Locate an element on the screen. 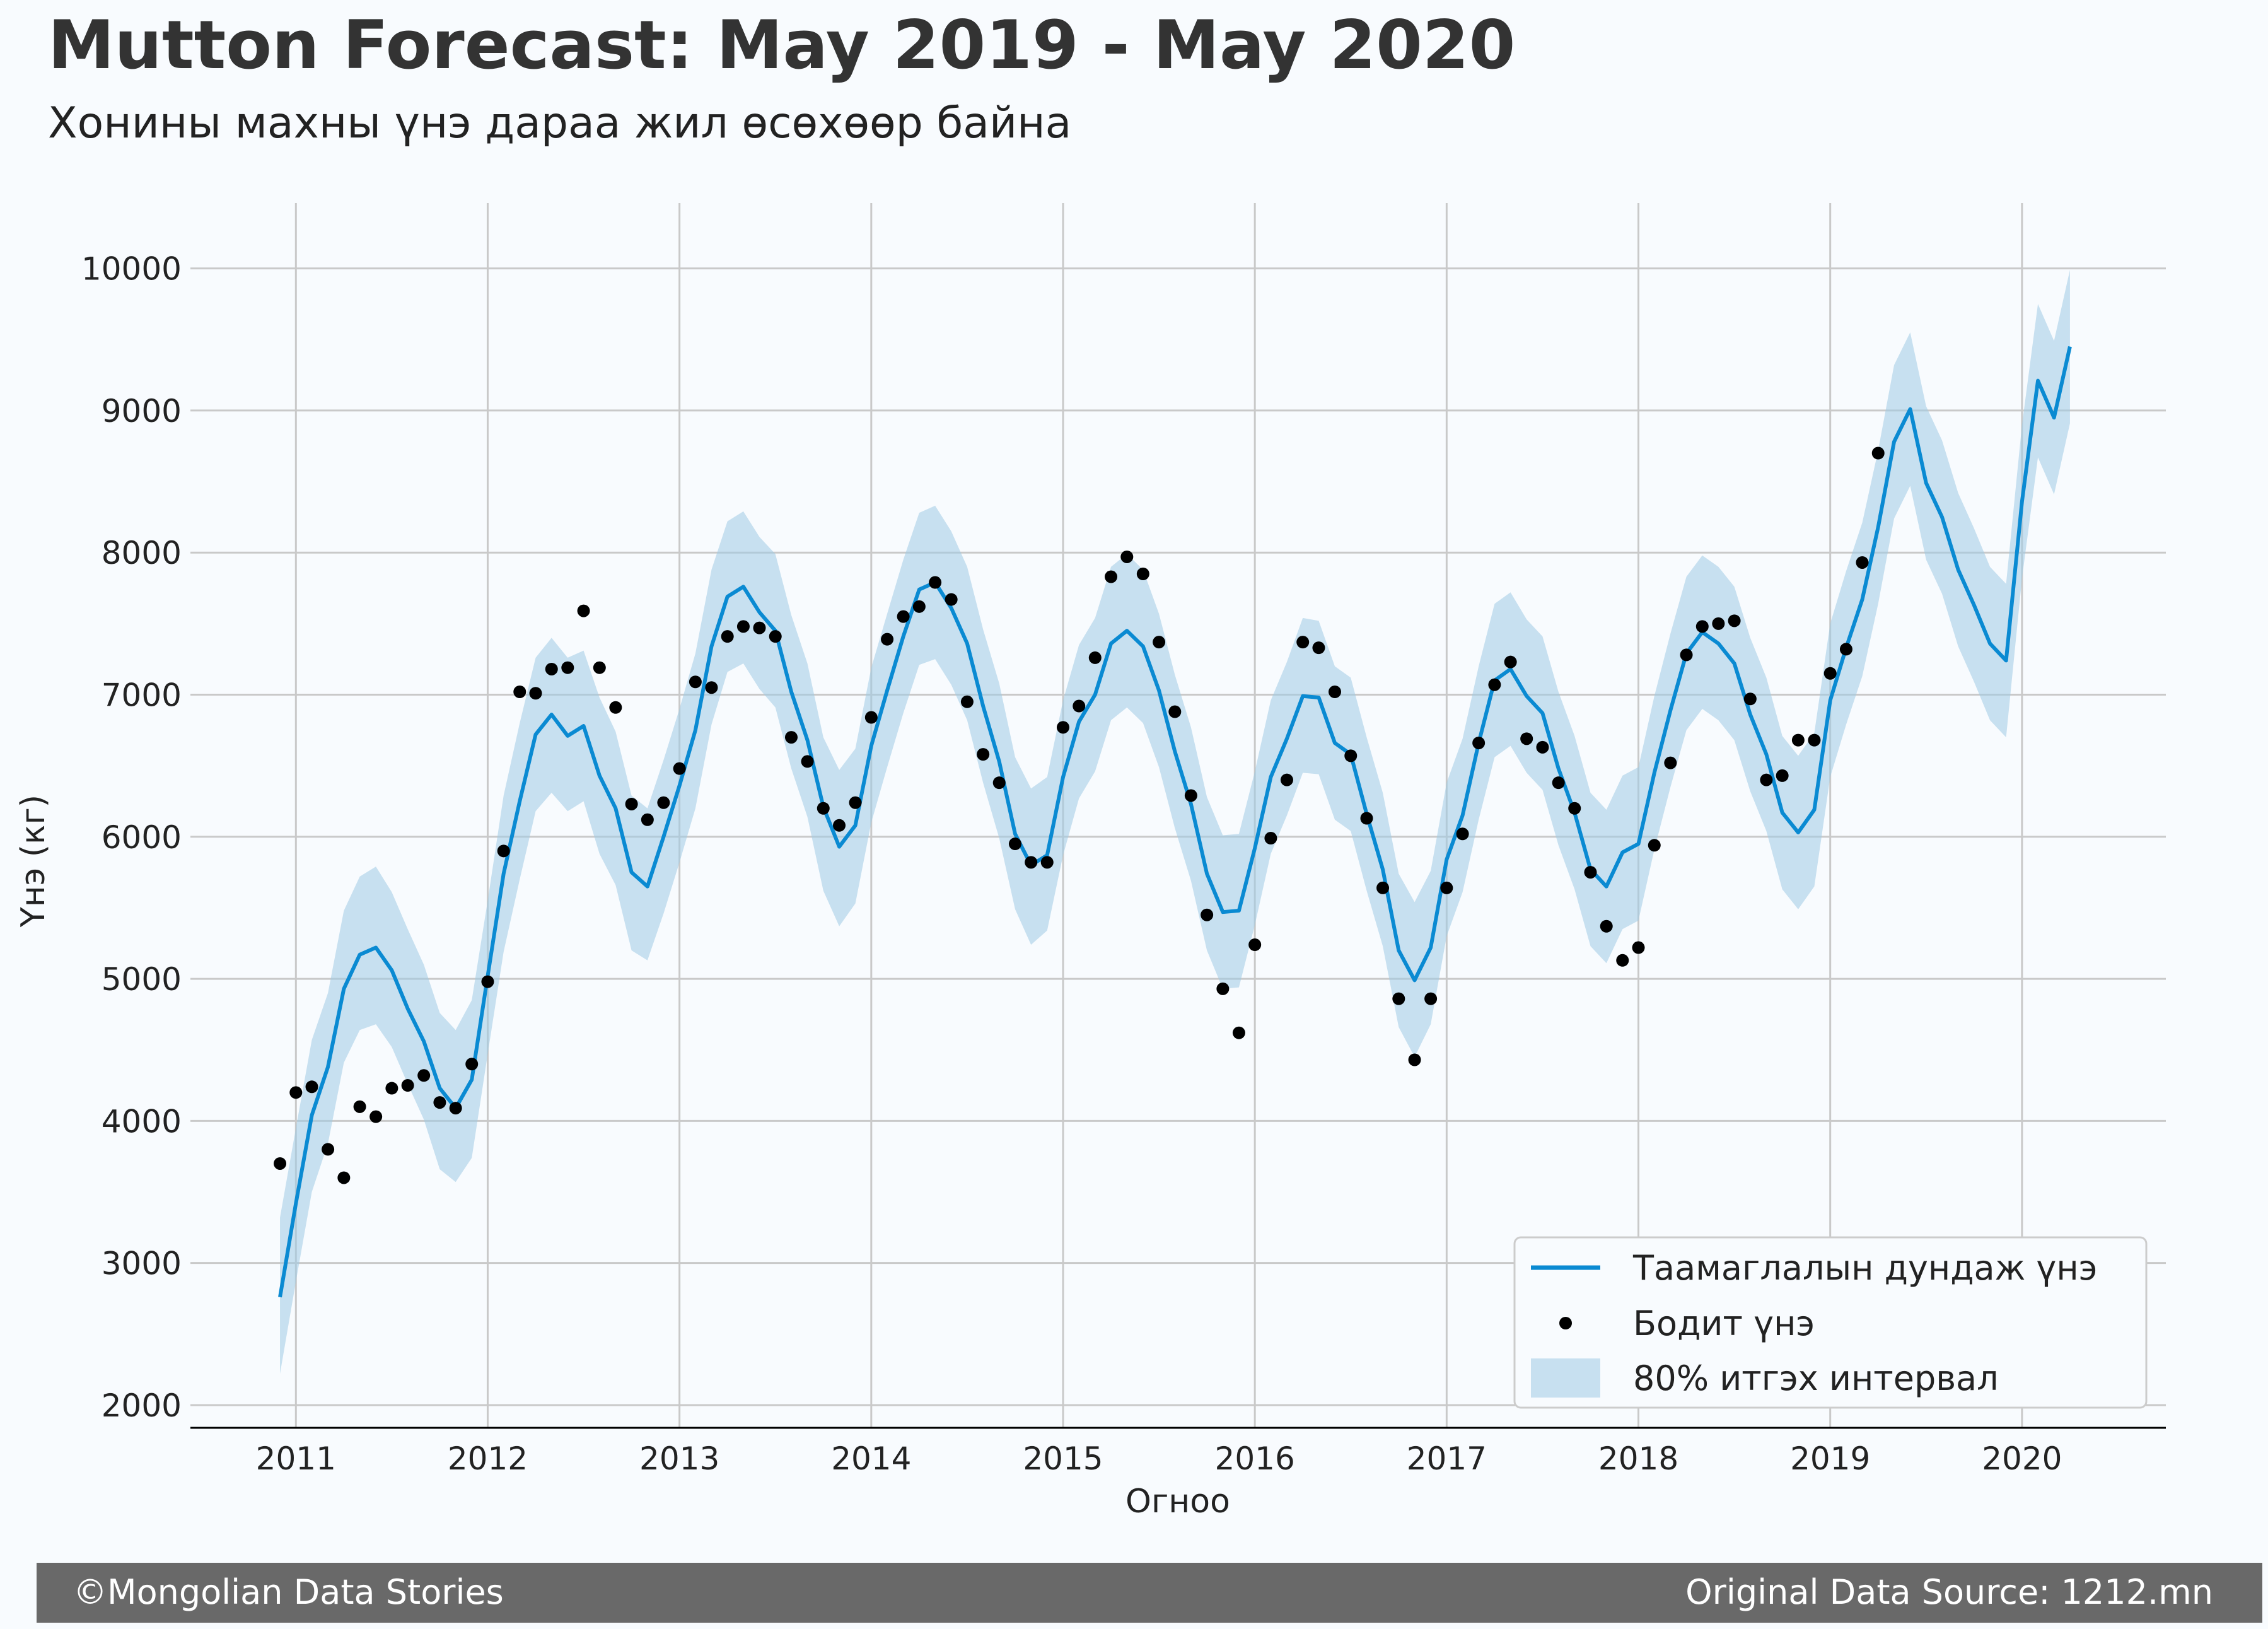  x-tick-label: 2020 is located at coordinates (2022, 1459).